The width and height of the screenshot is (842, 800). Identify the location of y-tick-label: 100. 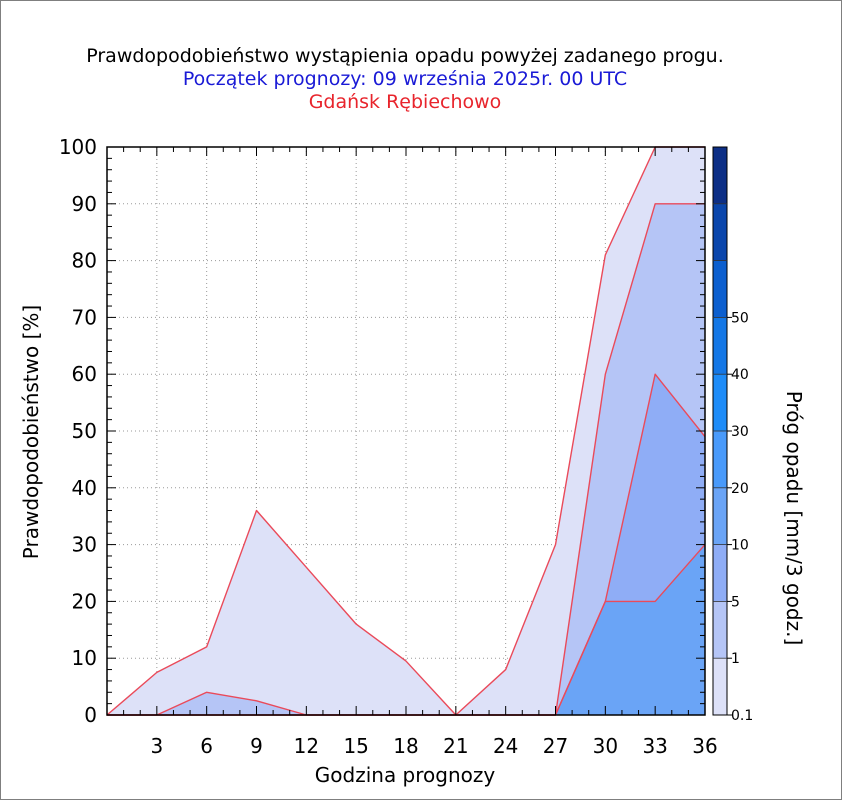
(78, 147).